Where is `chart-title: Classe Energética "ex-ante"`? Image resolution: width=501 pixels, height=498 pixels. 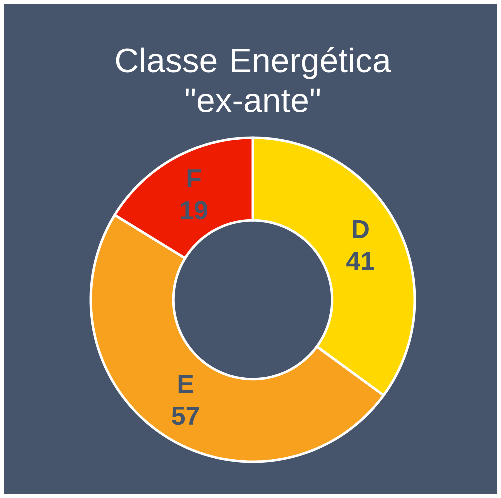
chart-title: Classe Energética "ex-ante" is located at coordinates (254, 80).